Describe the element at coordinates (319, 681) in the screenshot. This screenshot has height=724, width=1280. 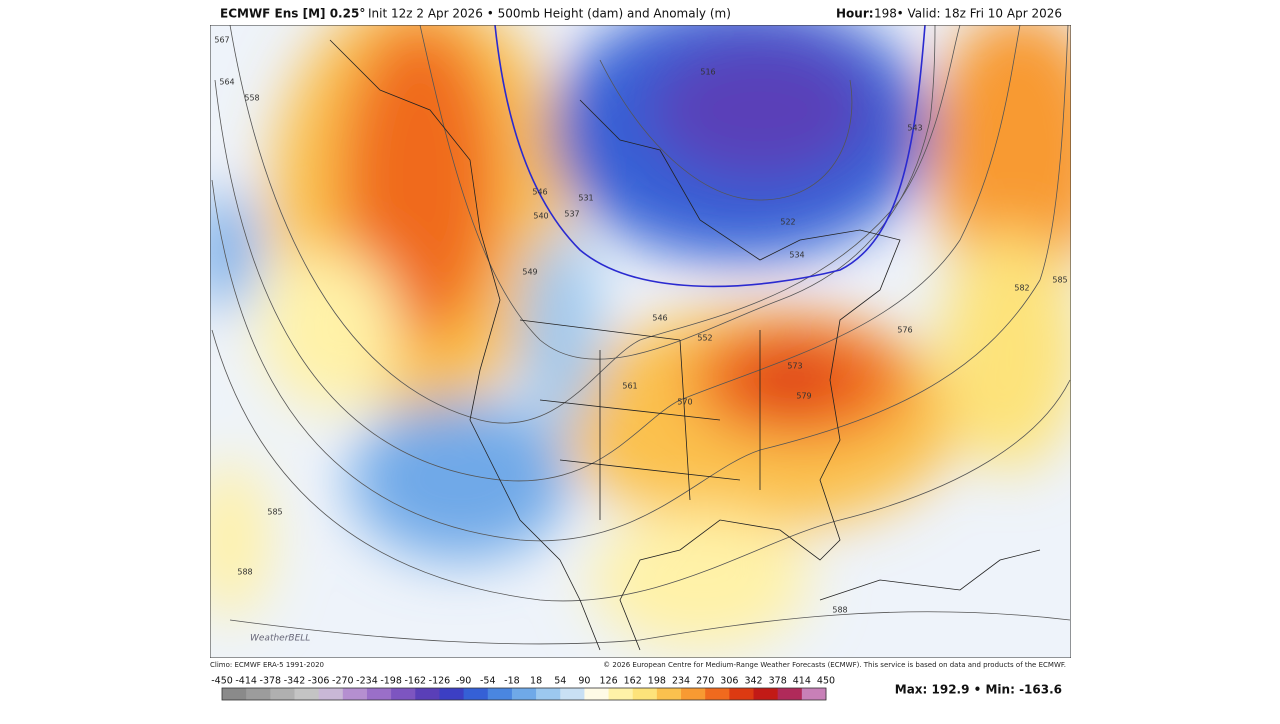
I see `colorbar-tick-label: -306` at that location.